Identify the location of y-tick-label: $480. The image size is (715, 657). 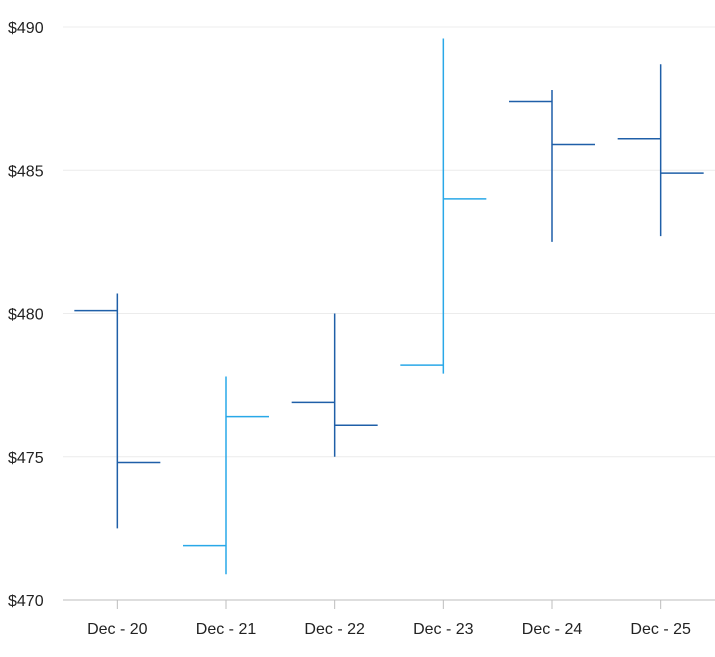
(26, 315).